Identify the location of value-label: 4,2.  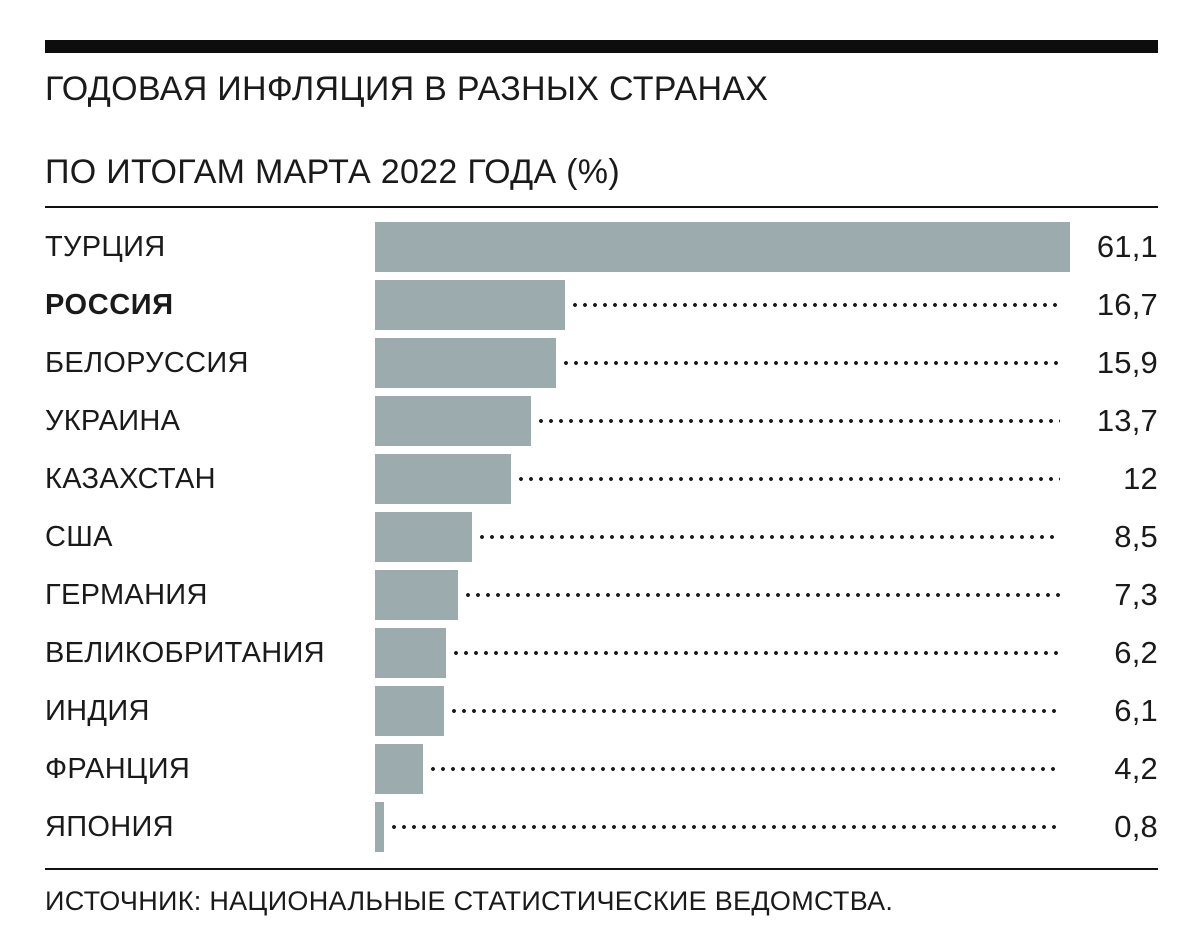
(1136, 769).